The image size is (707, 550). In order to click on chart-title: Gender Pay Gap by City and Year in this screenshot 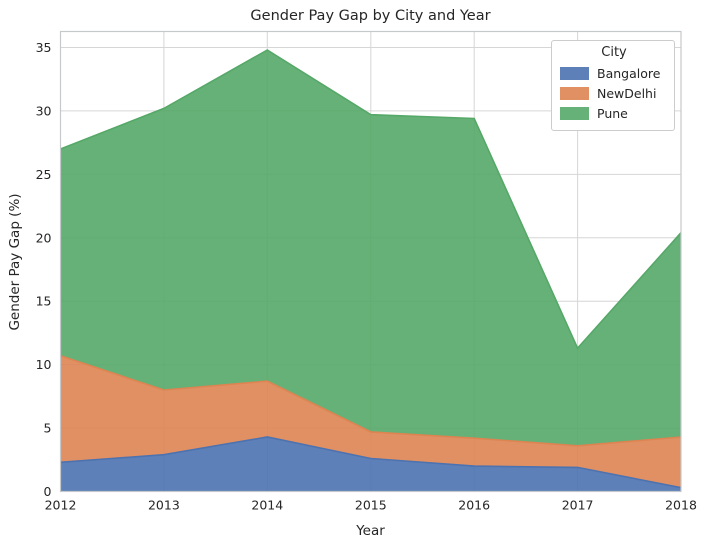, I will do `click(370, 16)`.